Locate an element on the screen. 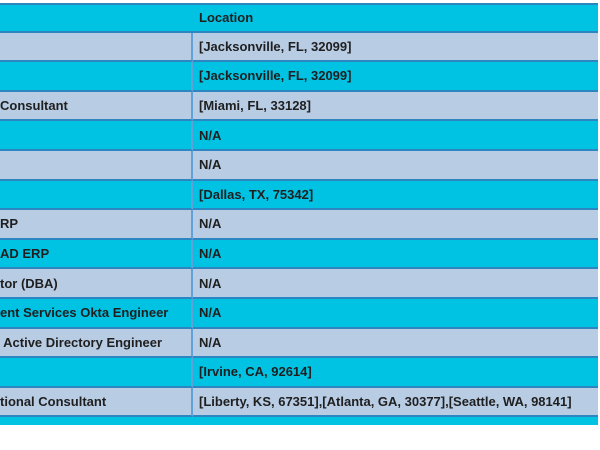 The height and width of the screenshot is (450, 600). table-row: tor (DBA) N/A is located at coordinates (299, 284).